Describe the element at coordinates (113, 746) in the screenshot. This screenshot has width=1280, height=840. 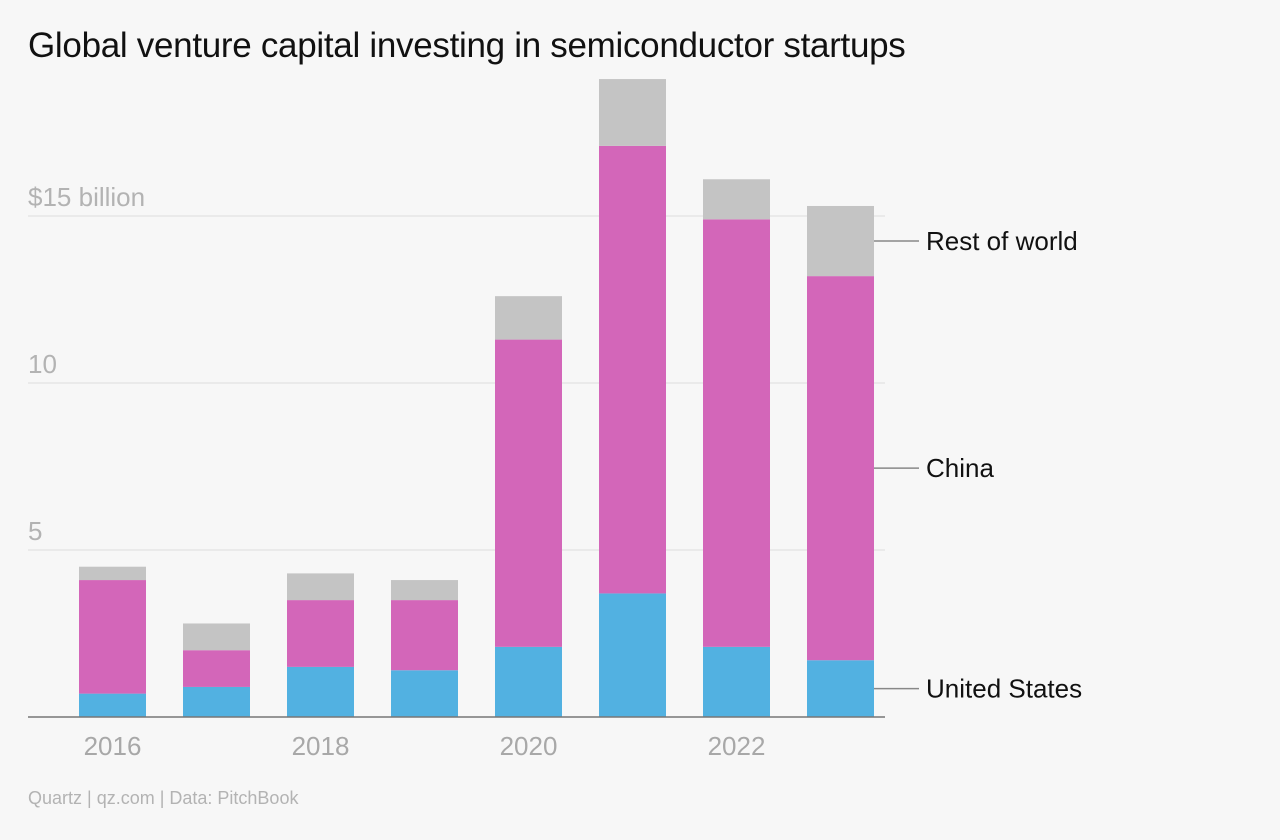
I see `x-tick-label: 2016` at that location.